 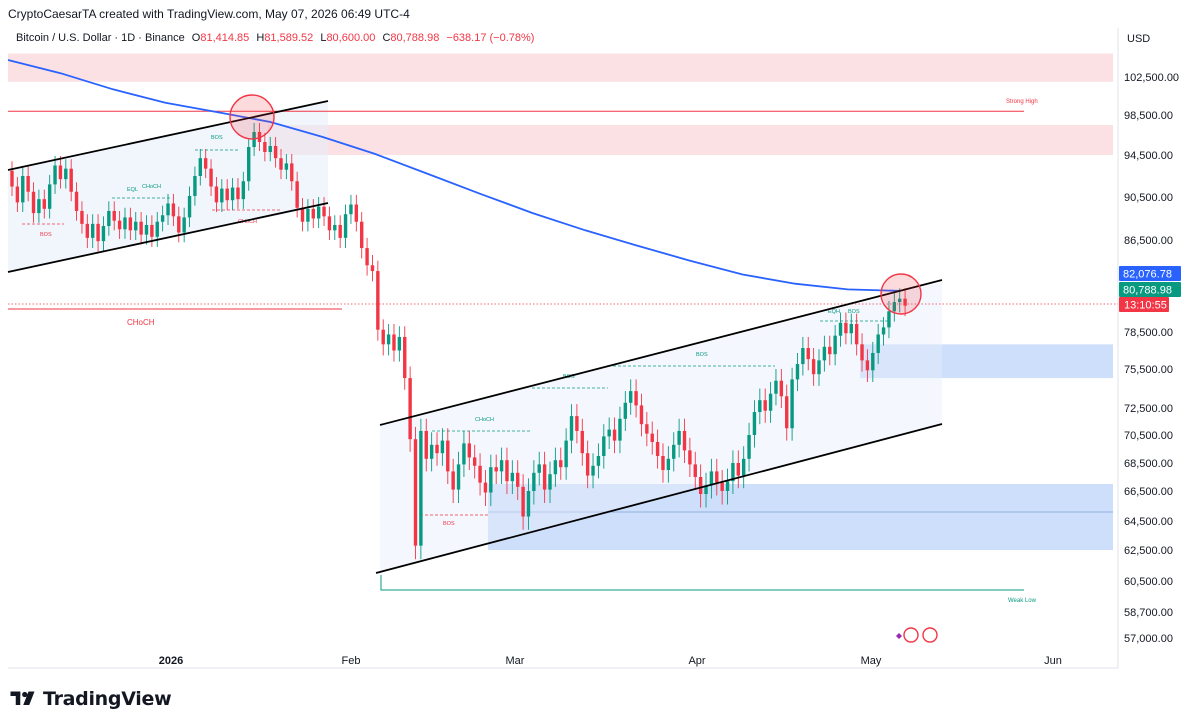 I want to click on high-value: 81,589.52, so click(x=289, y=38).